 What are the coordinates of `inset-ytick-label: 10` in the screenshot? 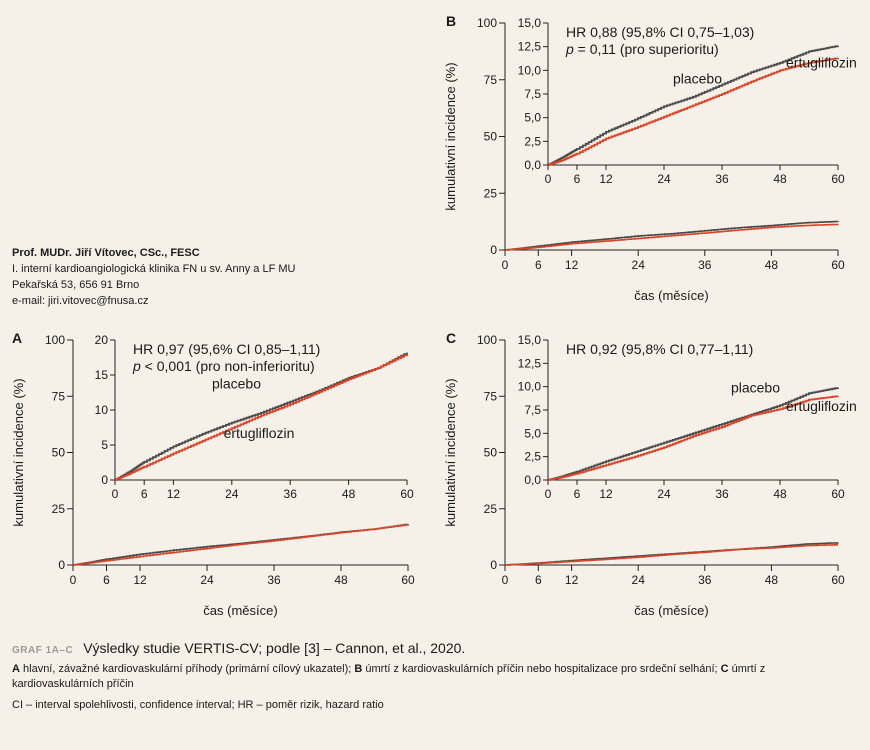 It's located at (102, 410).